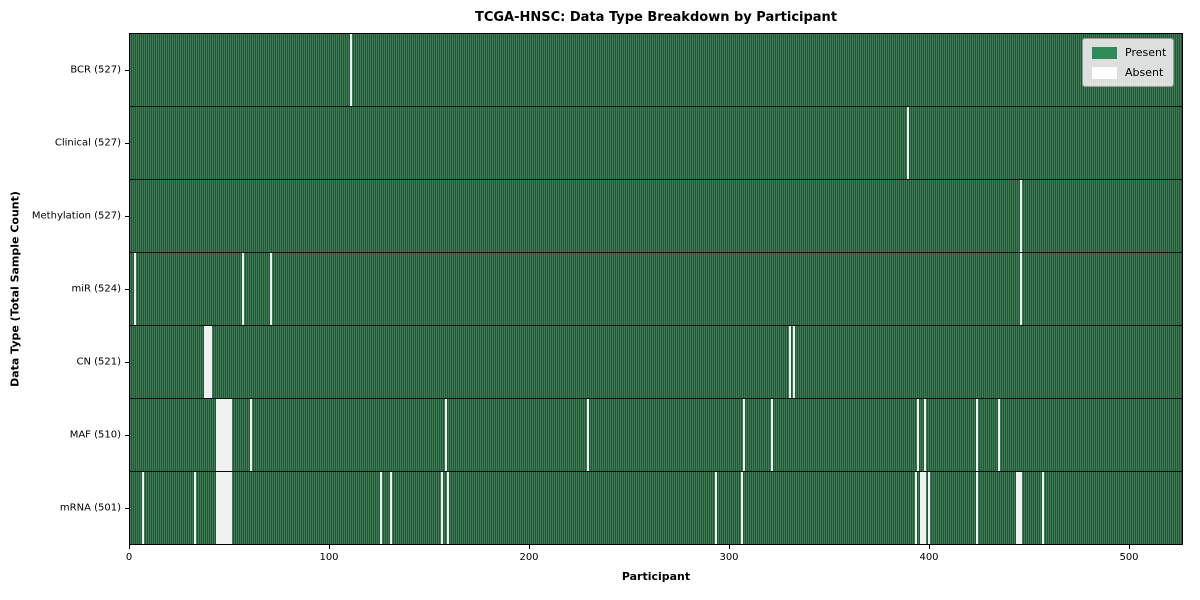  What do you see at coordinates (90, 508) in the screenshot?
I see `y-tick-label-mRNA: mRNA (501)` at bounding box center [90, 508].